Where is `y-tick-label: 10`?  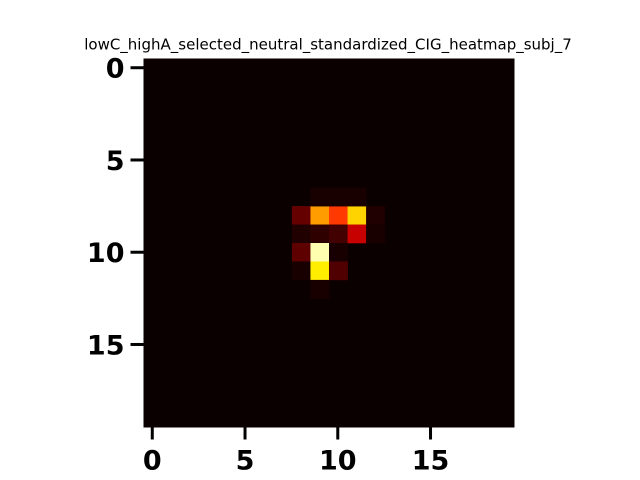
y-tick-label: 10 is located at coordinates (106, 253).